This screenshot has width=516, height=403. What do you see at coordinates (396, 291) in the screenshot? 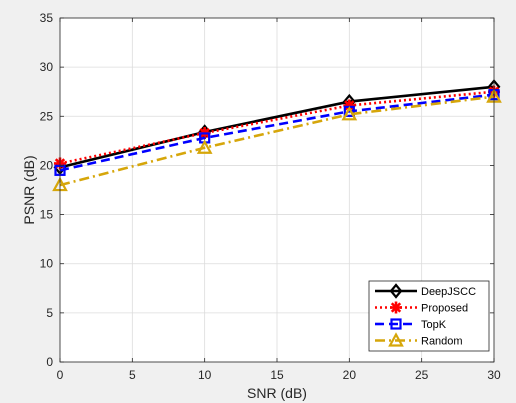
I see `legend-marker-deepjscc` at bounding box center [396, 291].